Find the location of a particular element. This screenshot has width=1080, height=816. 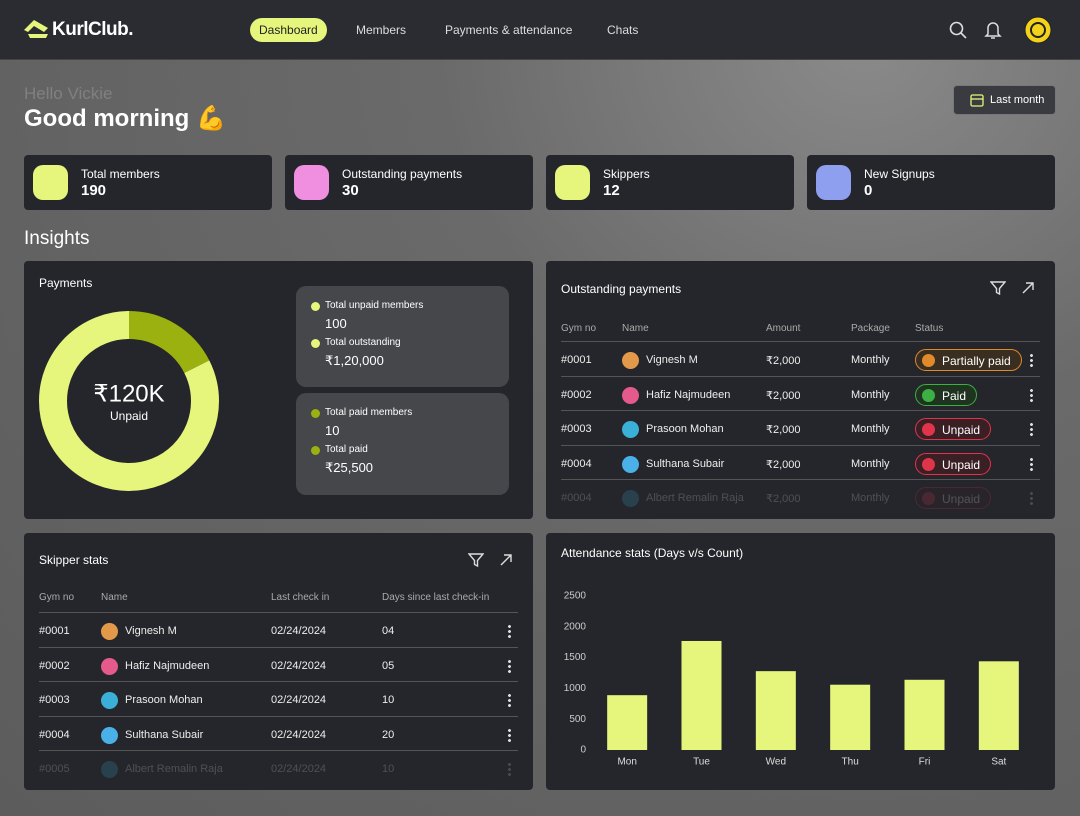

stat-card: New Signups 0 is located at coordinates (931, 182).